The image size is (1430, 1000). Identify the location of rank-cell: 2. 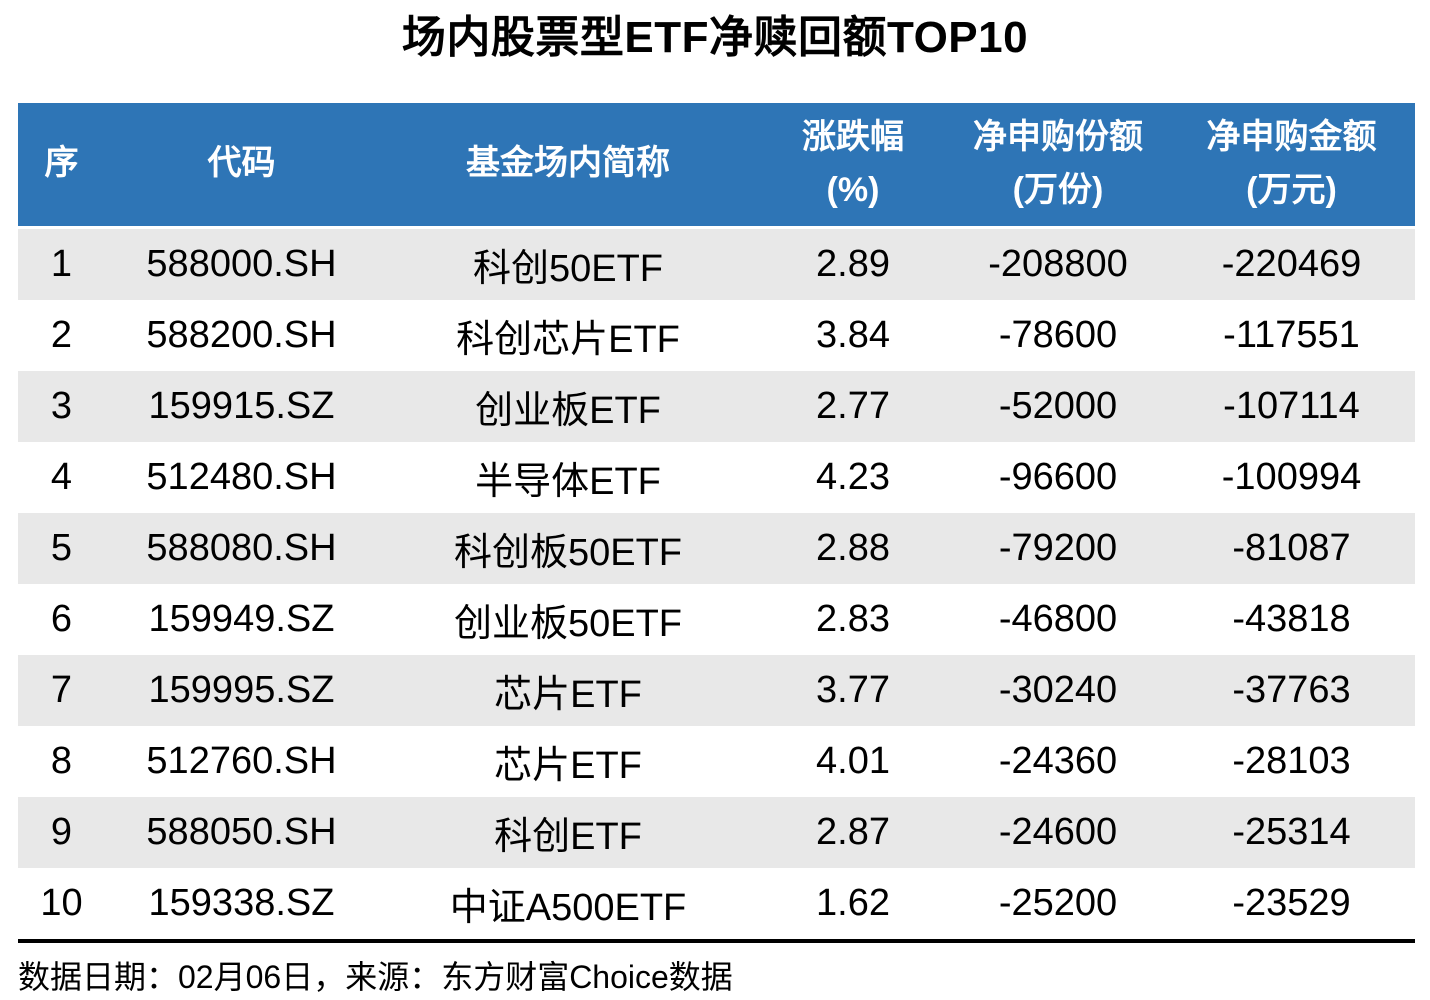
(61, 334).